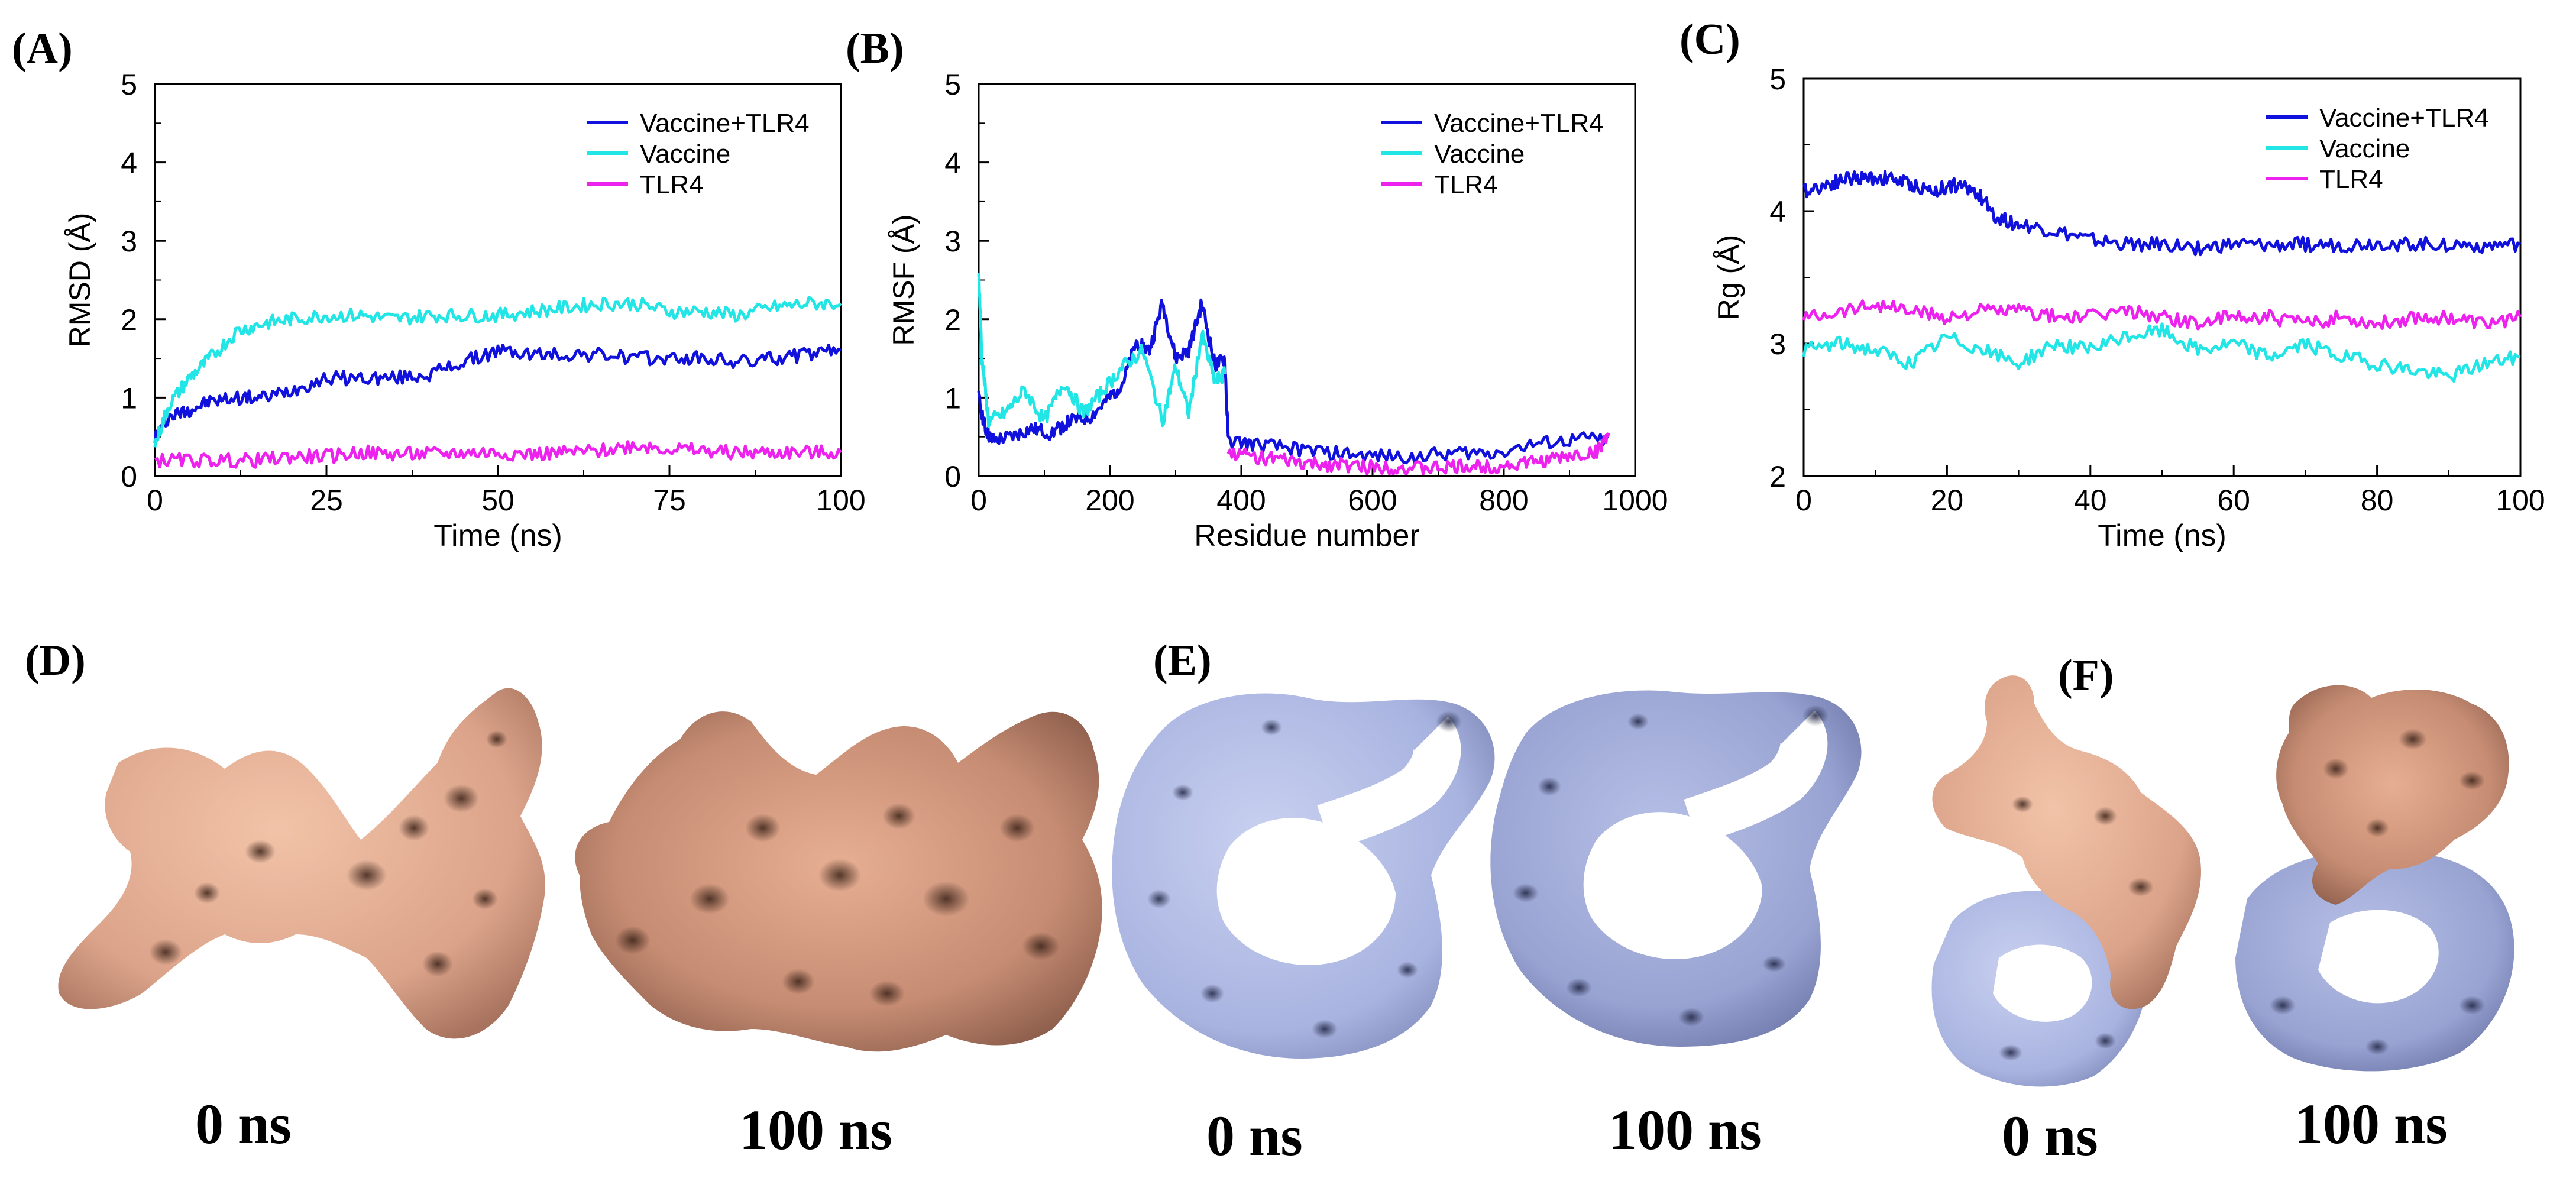 This screenshot has width=2576, height=1178. I want to click on panel-label-d: (D), so click(56, 660).